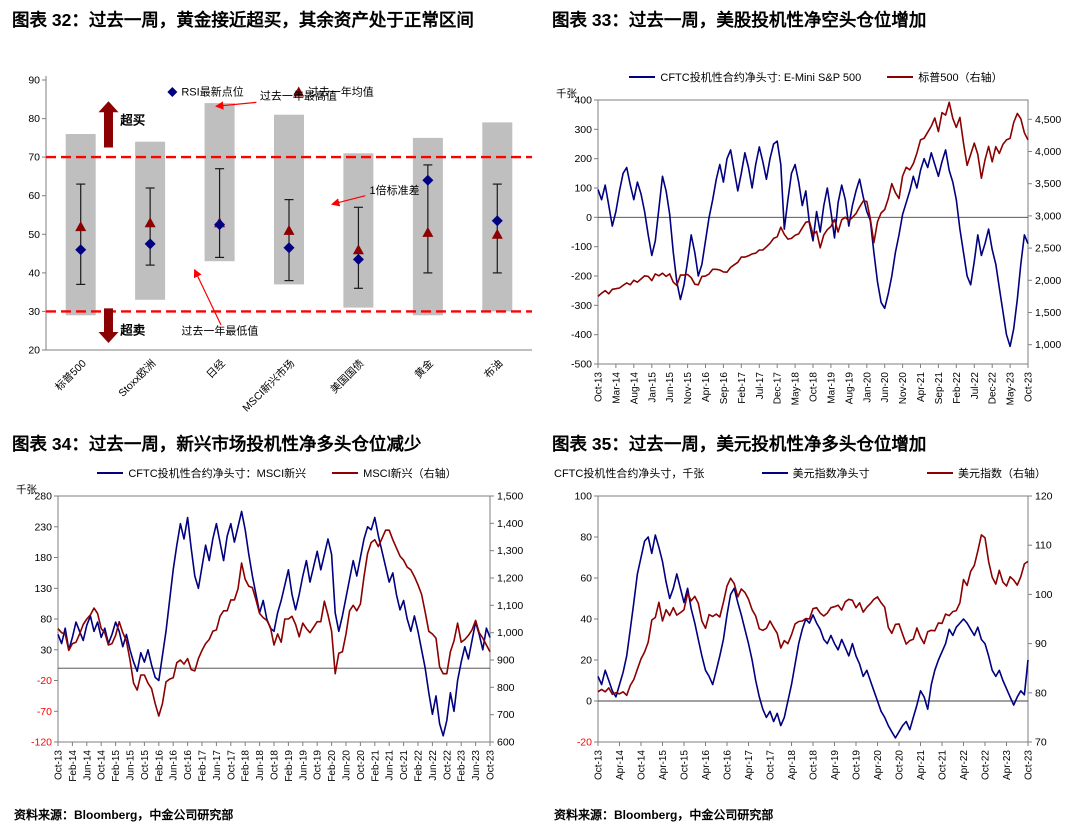 This screenshot has height=831, width=1080. I want to click on svg-text: Feb-15, so click(116, 766).